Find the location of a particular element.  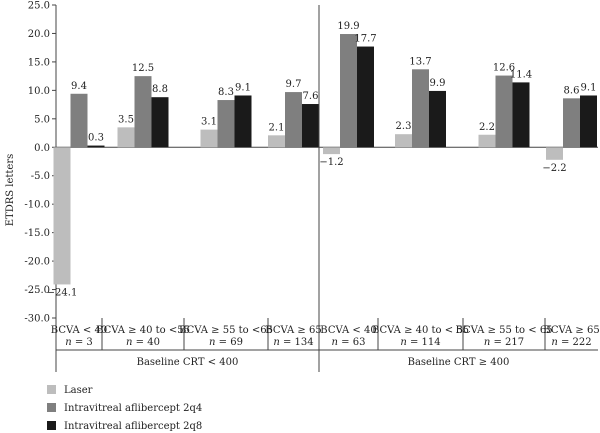

category-n-label: n = 217 is located at coordinates (504, 342).